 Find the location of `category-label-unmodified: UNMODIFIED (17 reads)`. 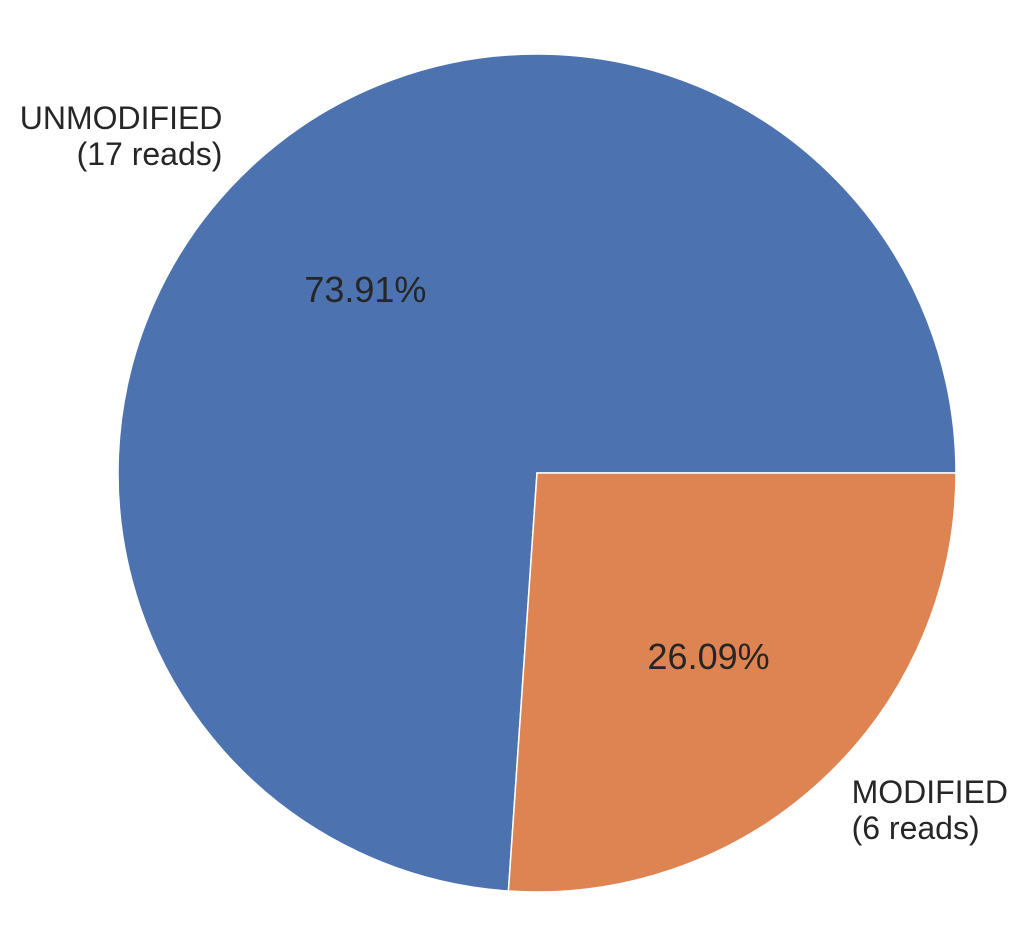

category-label-unmodified: UNMODIFIED (17 reads) is located at coordinates (121, 136).